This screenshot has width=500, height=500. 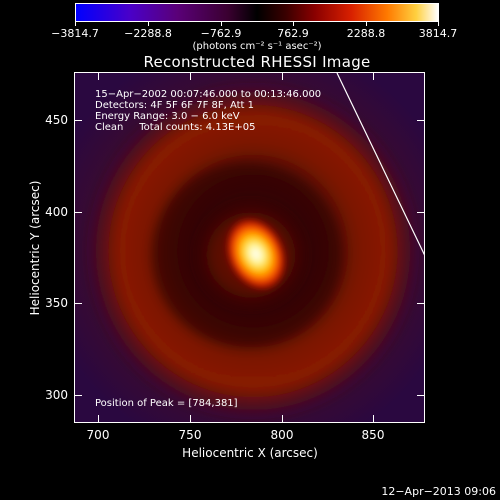 I want to click on colorbar-tick-label: −3814.7, so click(x=75, y=33).